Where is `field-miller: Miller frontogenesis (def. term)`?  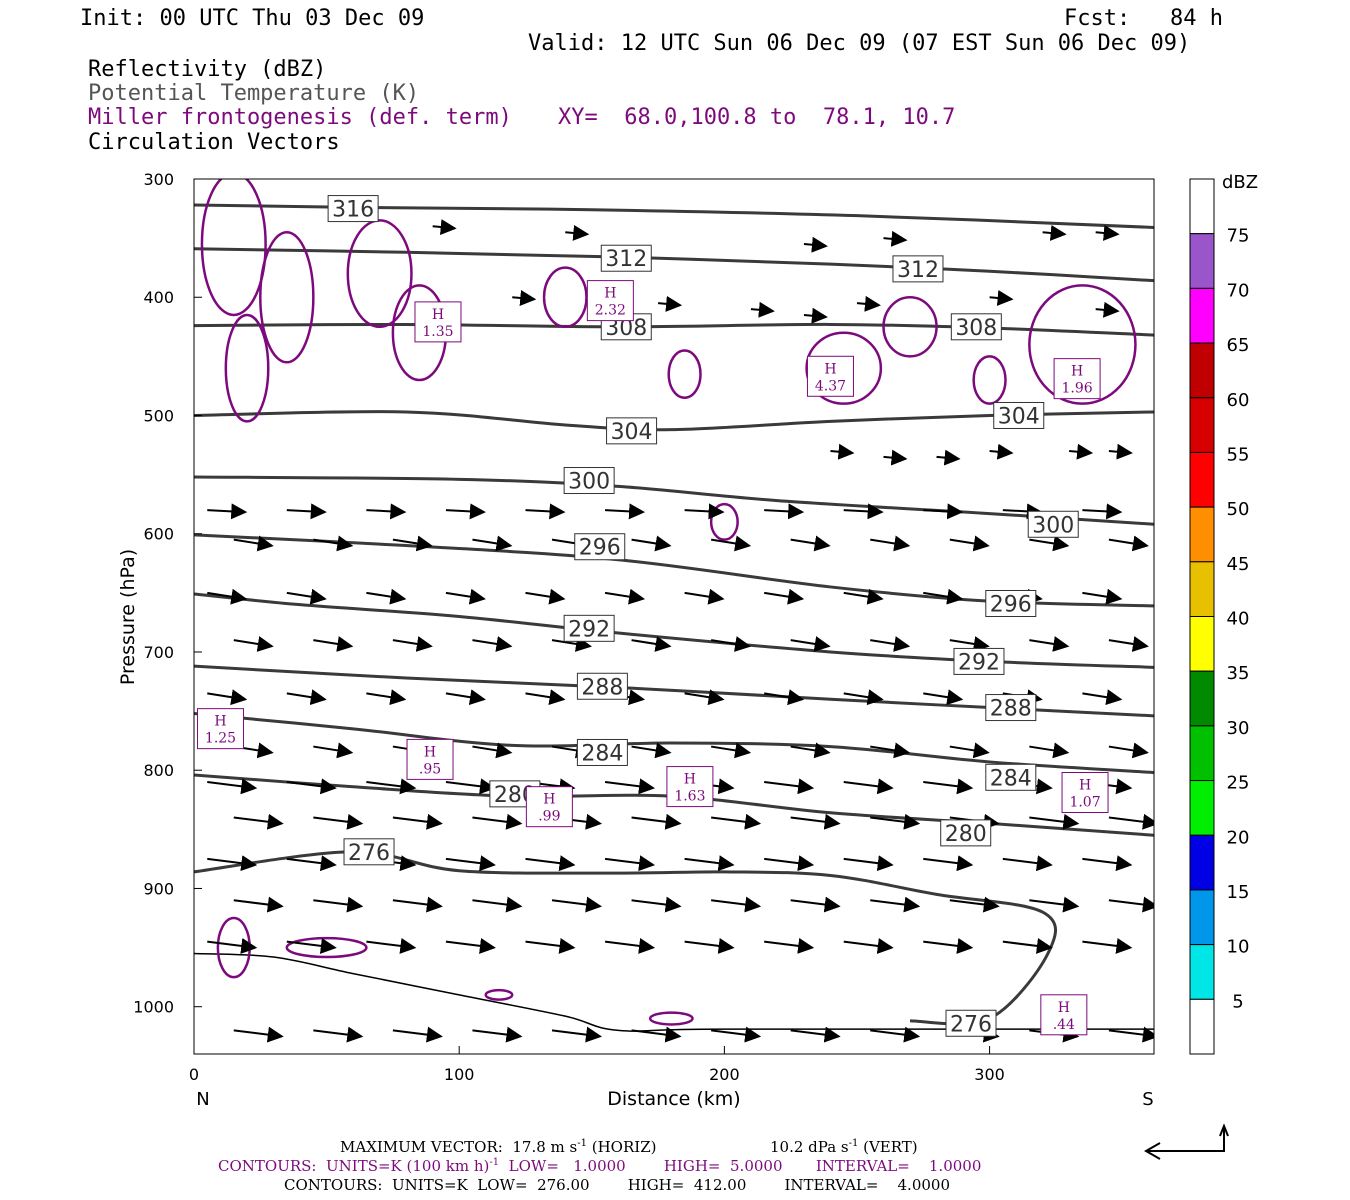
field-miller: Miller frontogenesis (def. term) is located at coordinates (300, 117).